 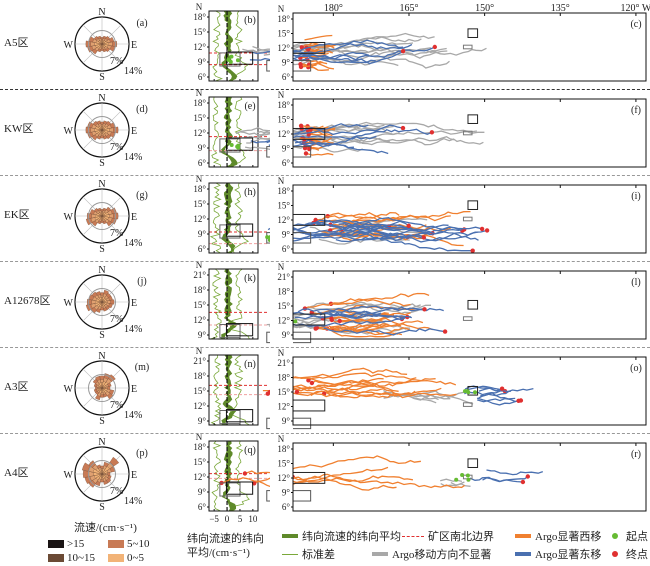 I want to click on rose-legend-item: >15, so click(x=78, y=544).